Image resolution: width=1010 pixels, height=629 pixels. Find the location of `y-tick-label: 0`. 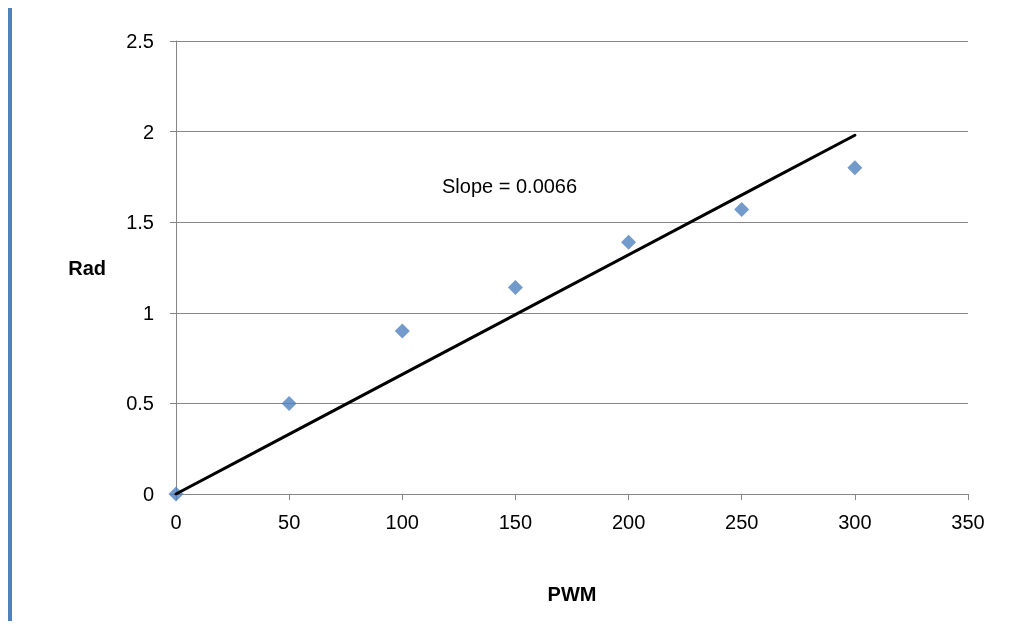

y-tick-label: 0 is located at coordinates (148, 494).